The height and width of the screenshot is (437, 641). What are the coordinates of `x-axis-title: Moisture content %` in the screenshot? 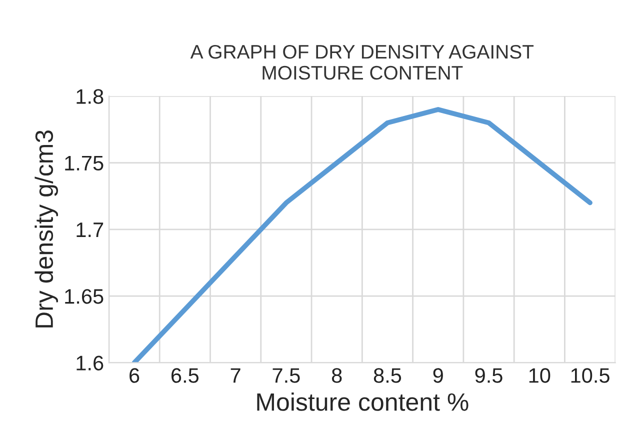 It's located at (362, 401).